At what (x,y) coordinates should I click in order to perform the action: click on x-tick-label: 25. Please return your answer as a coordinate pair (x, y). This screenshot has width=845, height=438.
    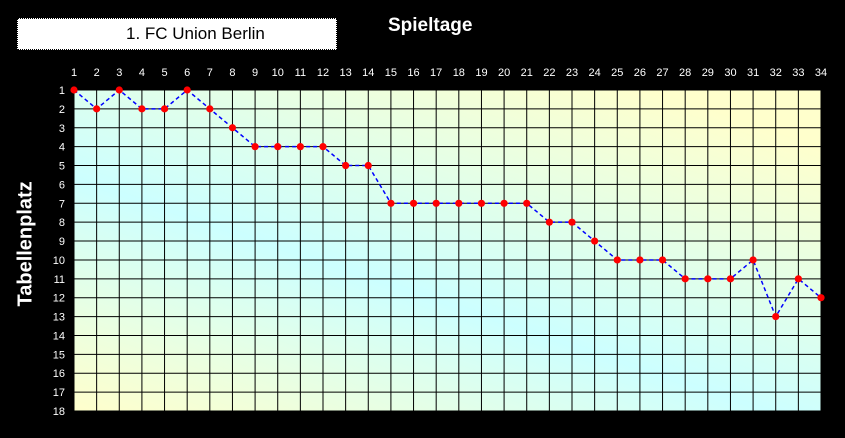
    Looking at the image, I should click on (617, 73).